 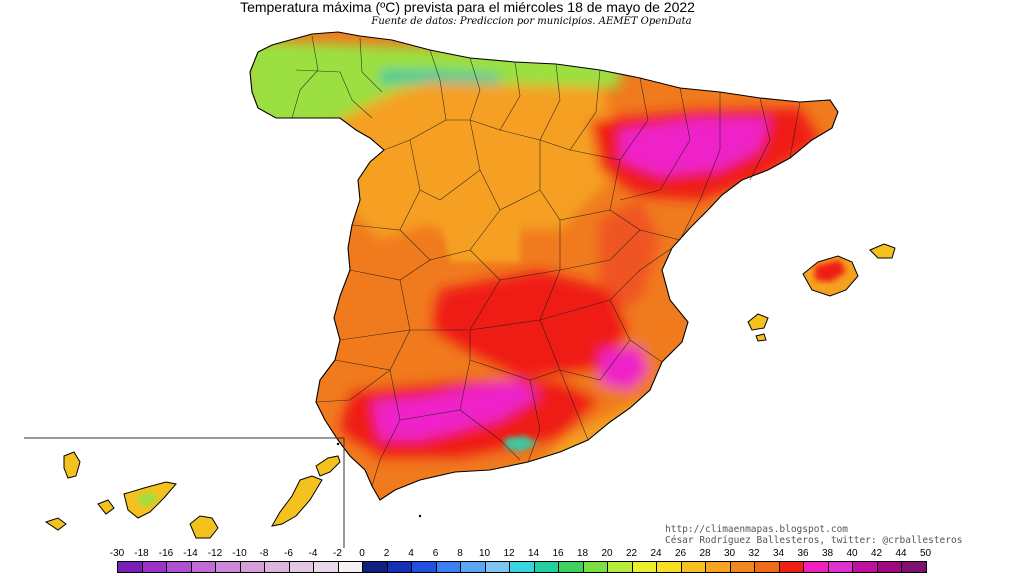 What do you see at coordinates (386, 553) in the screenshot?
I see `legend-label: 2` at bounding box center [386, 553].